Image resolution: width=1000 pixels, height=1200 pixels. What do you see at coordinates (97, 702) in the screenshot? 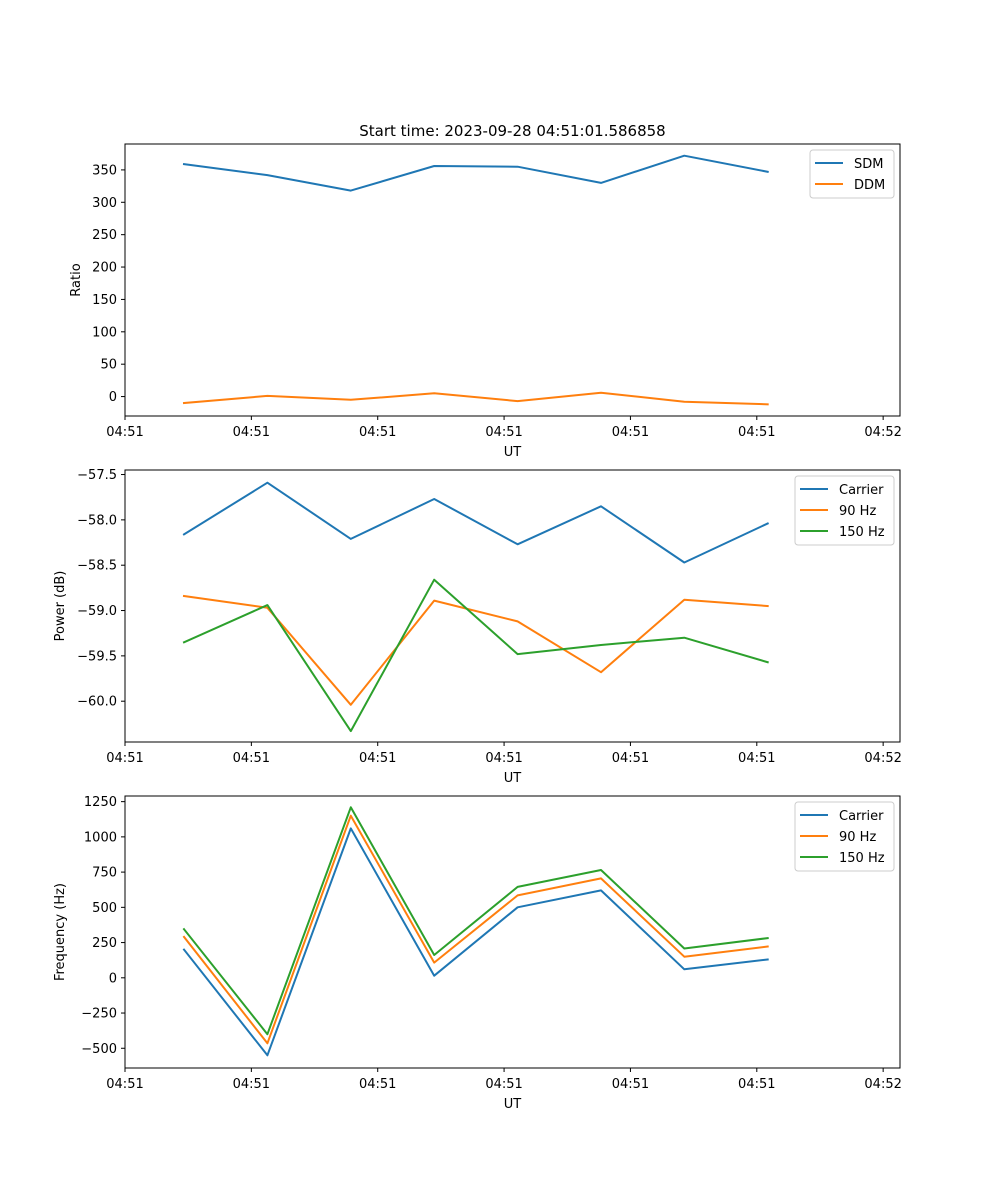
I see `power-ytick-label: −60.0` at bounding box center [97, 702].